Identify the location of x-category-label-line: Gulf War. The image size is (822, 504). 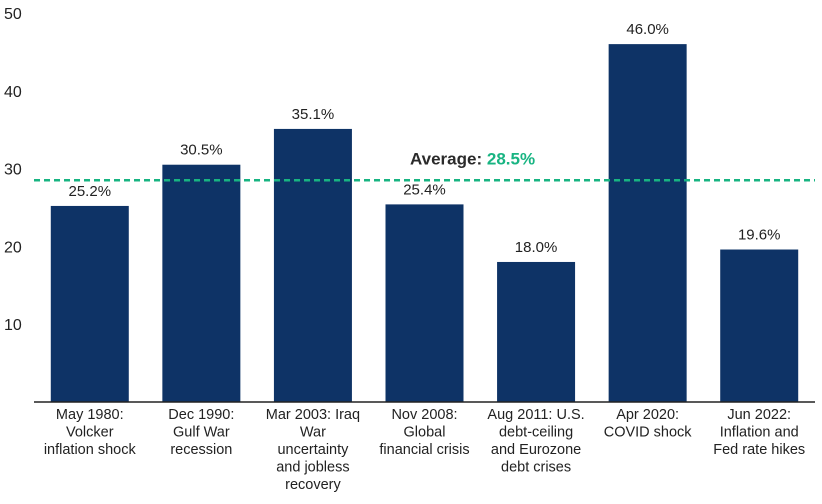
(201, 433).